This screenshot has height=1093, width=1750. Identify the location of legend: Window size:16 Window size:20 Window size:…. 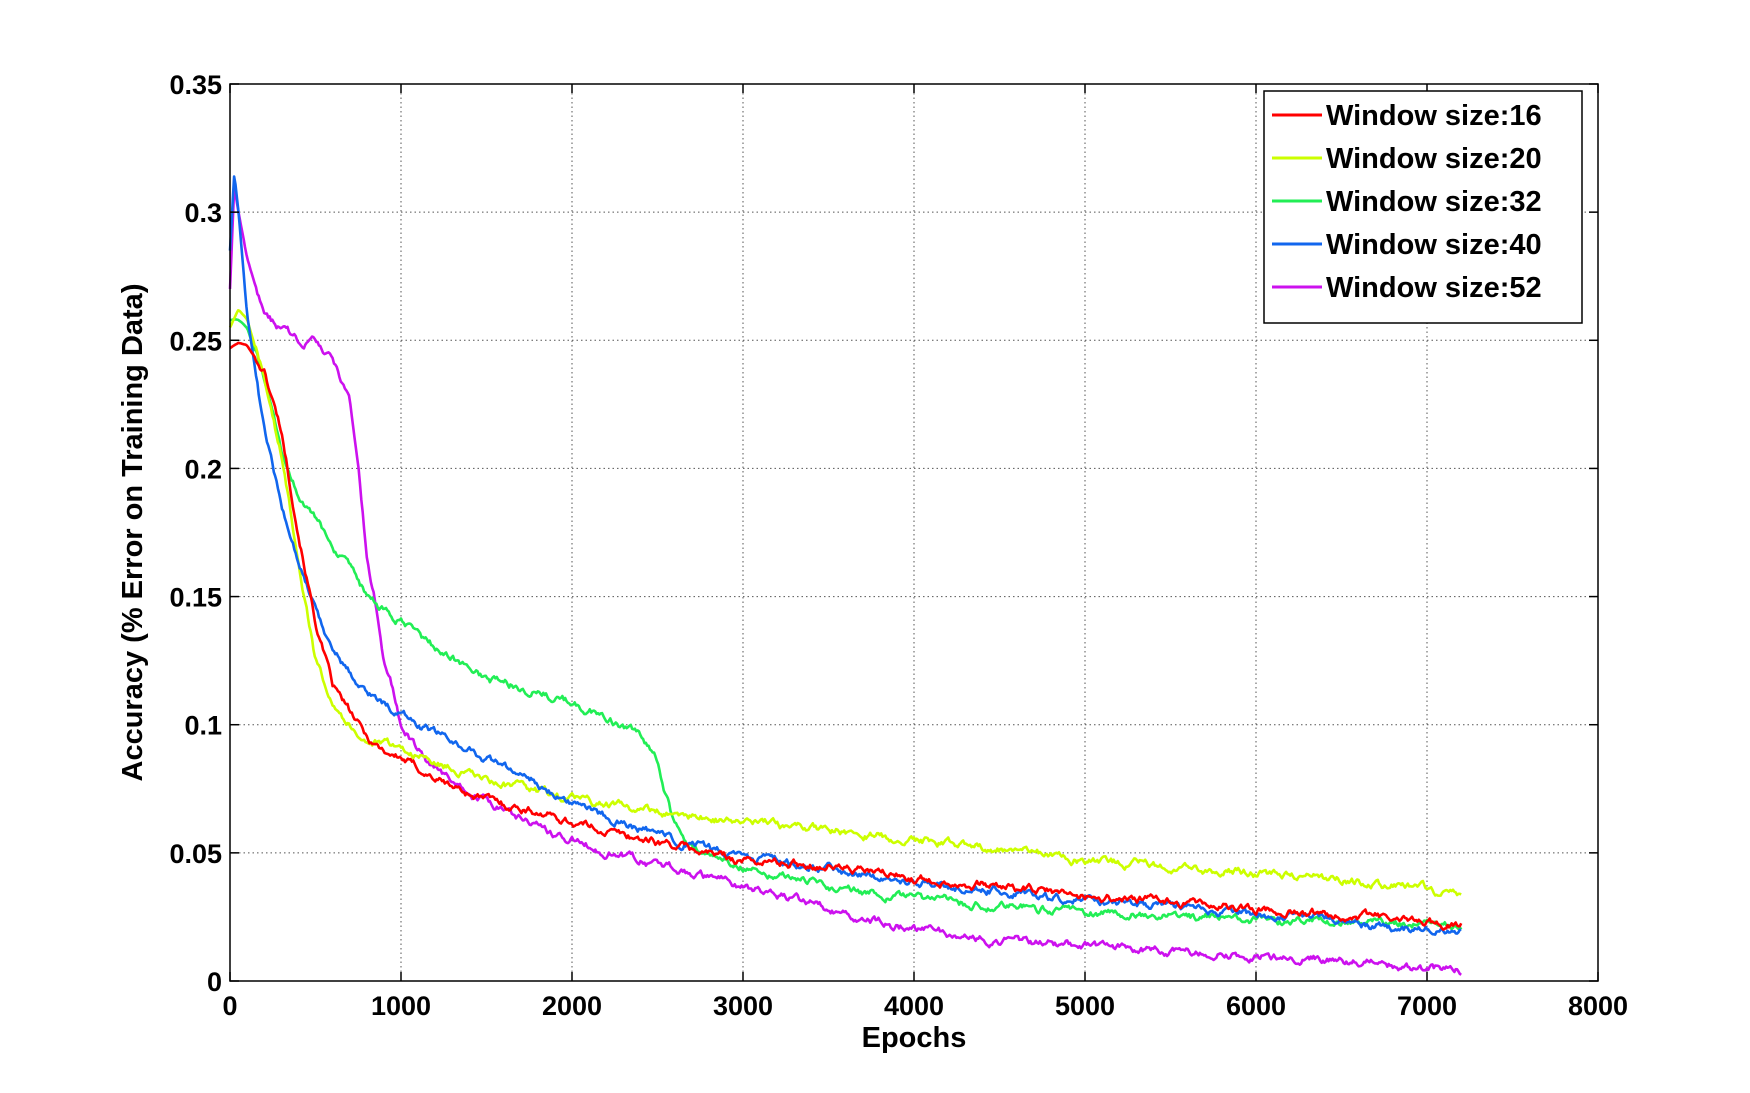
(1423, 207).